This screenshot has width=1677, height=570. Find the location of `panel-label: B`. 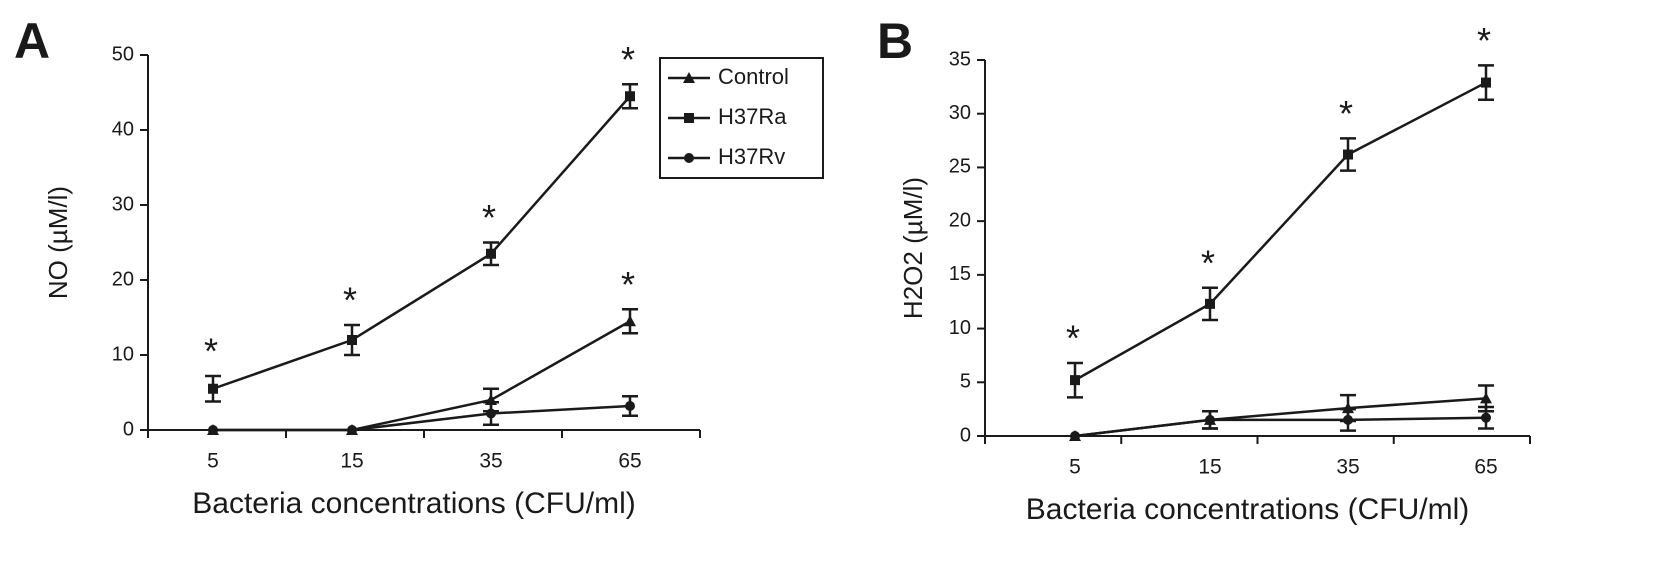

panel-label: B is located at coordinates (895, 41).